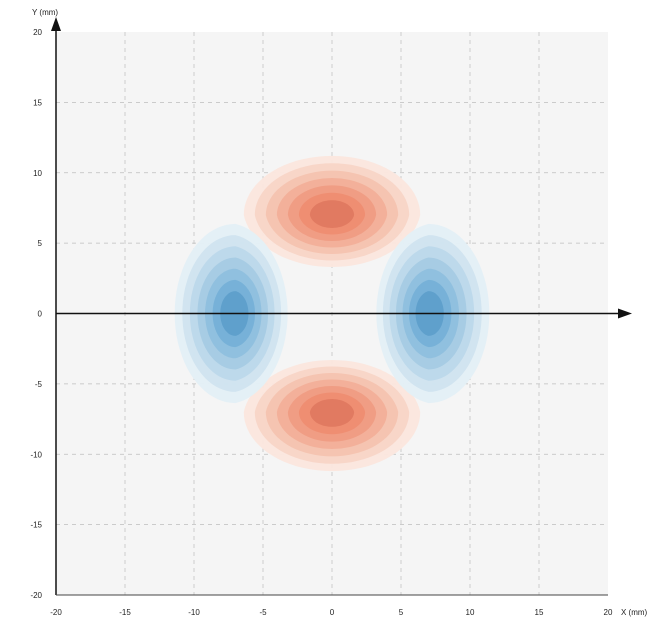 This screenshot has height=631, width=670. What do you see at coordinates (125, 612) in the screenshot?
I see `x-tick-label-1: -15` at bounding box center [125, 612].